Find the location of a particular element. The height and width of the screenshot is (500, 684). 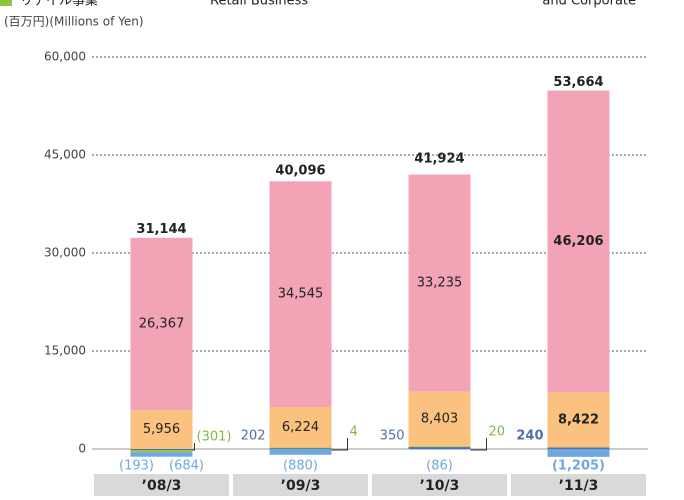

y-tick-label: 30,000 is located at coordinates (65, 253).